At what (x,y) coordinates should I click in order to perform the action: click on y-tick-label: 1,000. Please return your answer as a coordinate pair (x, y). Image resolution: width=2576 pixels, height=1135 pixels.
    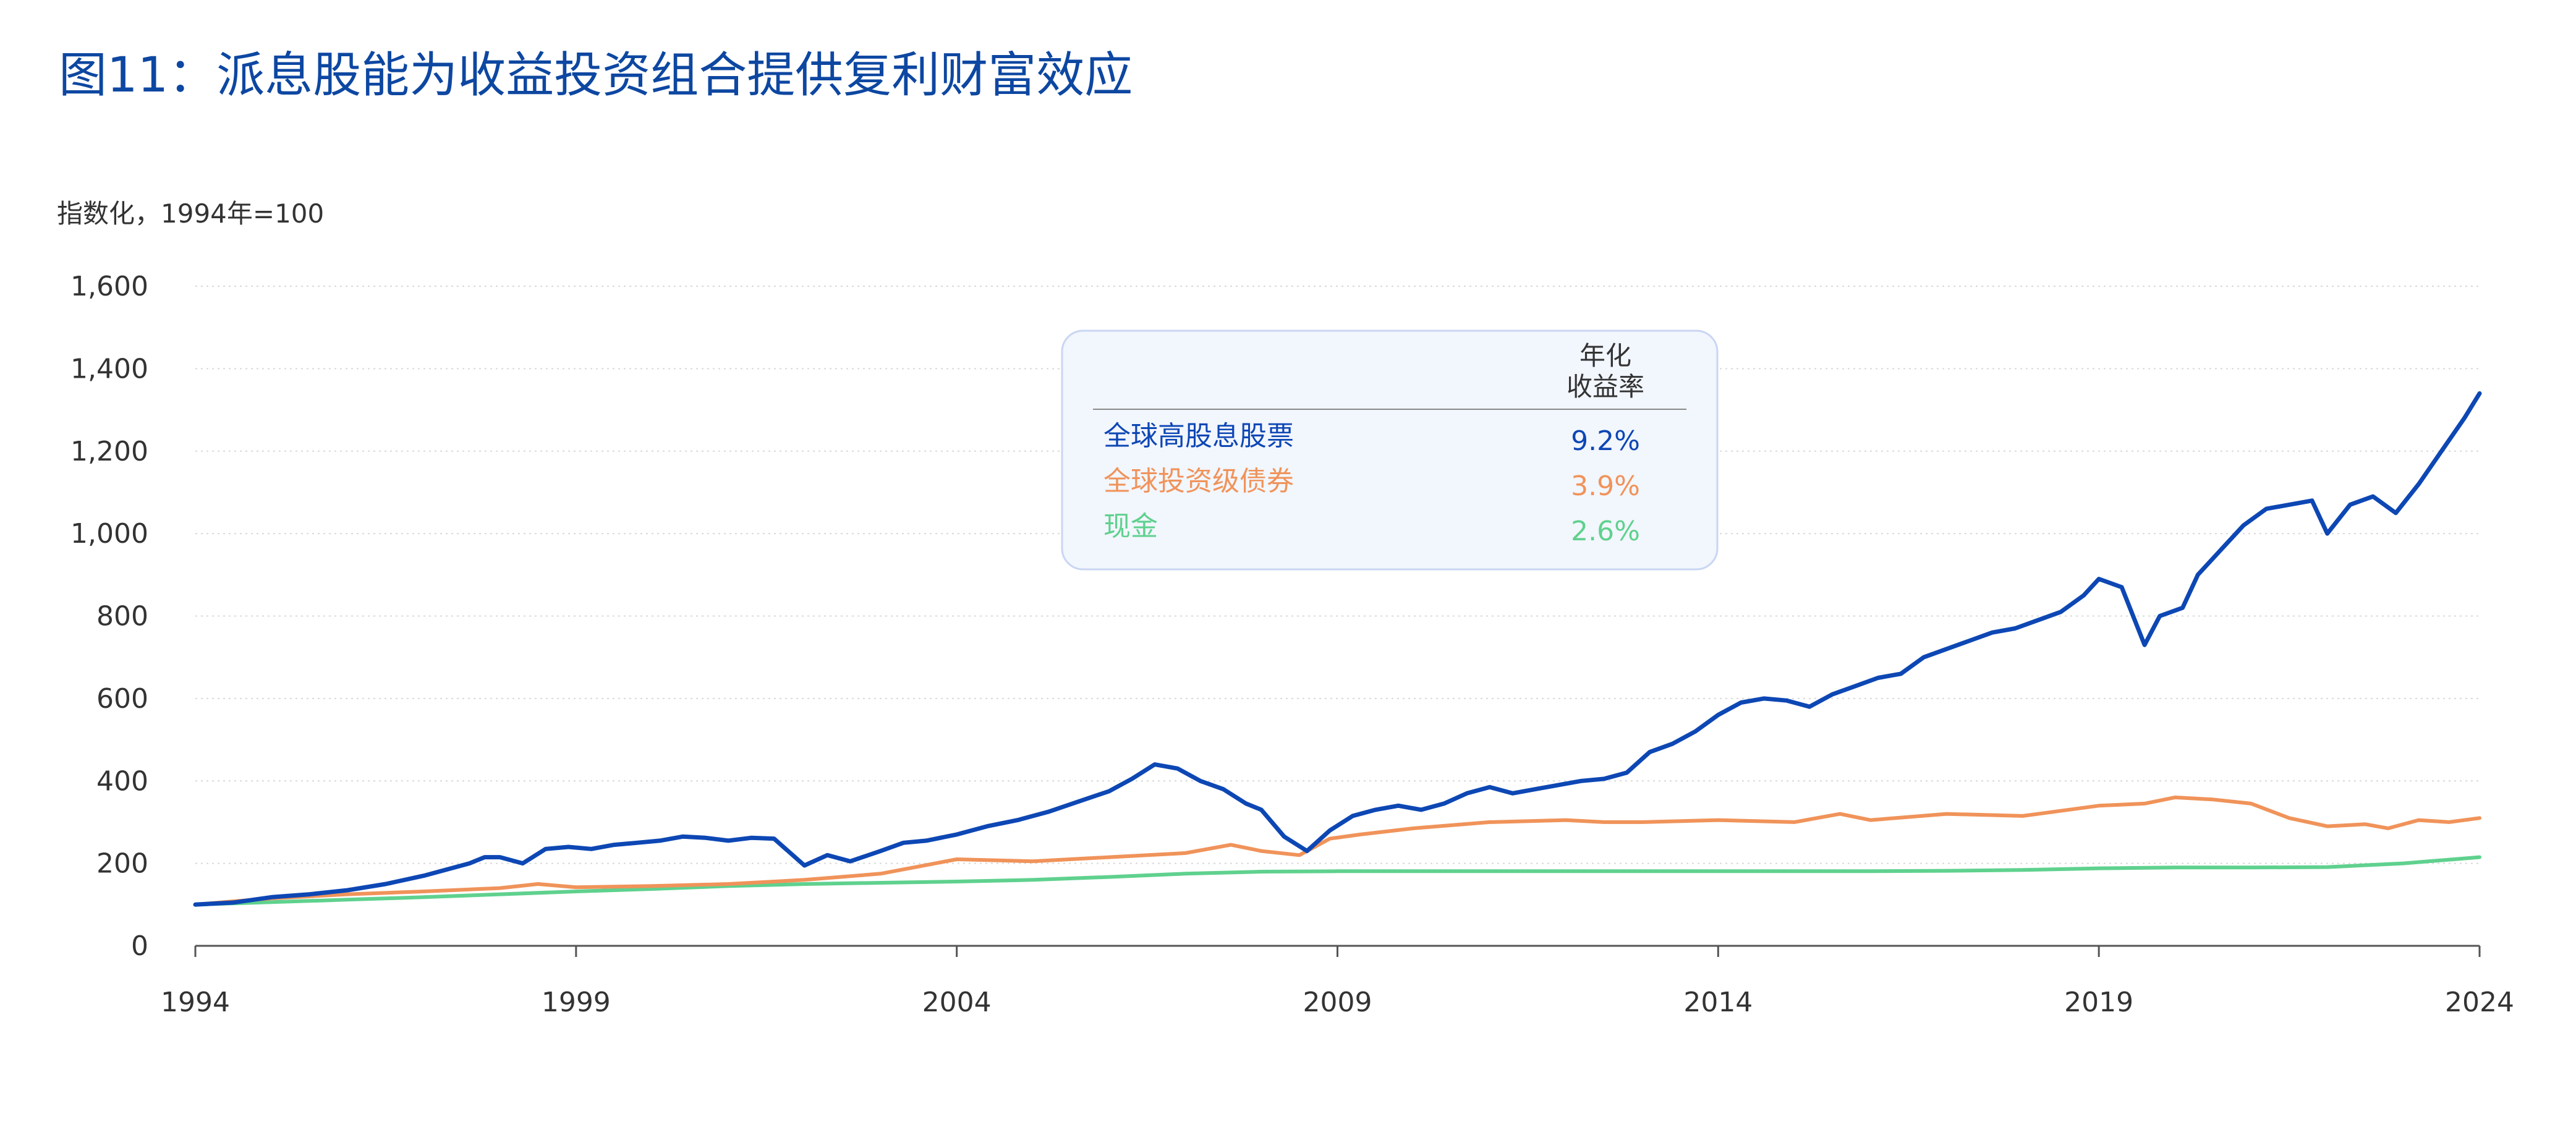
    Looking at the image, I should click on (109, 534).